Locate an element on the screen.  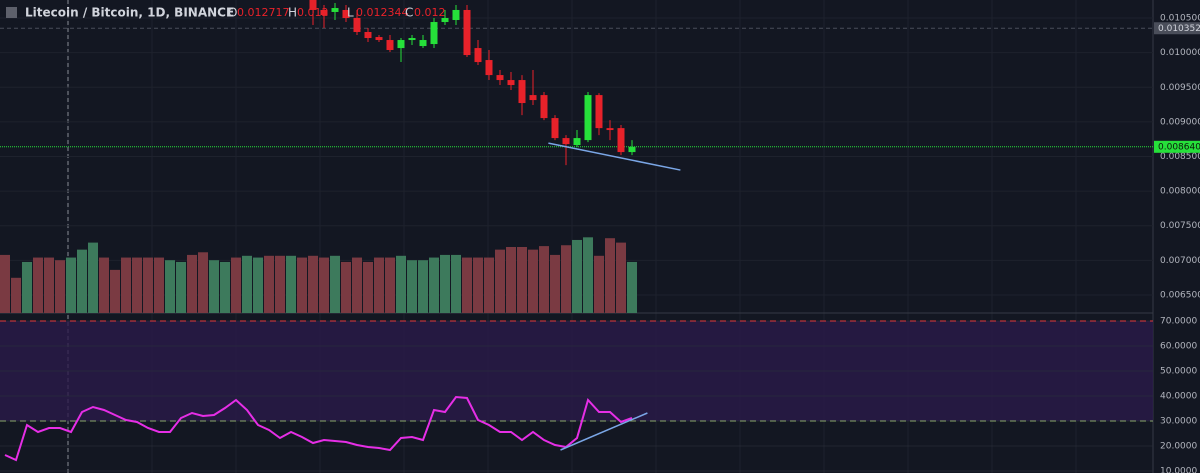
price-label-box is located at coordinates (1177, 146).